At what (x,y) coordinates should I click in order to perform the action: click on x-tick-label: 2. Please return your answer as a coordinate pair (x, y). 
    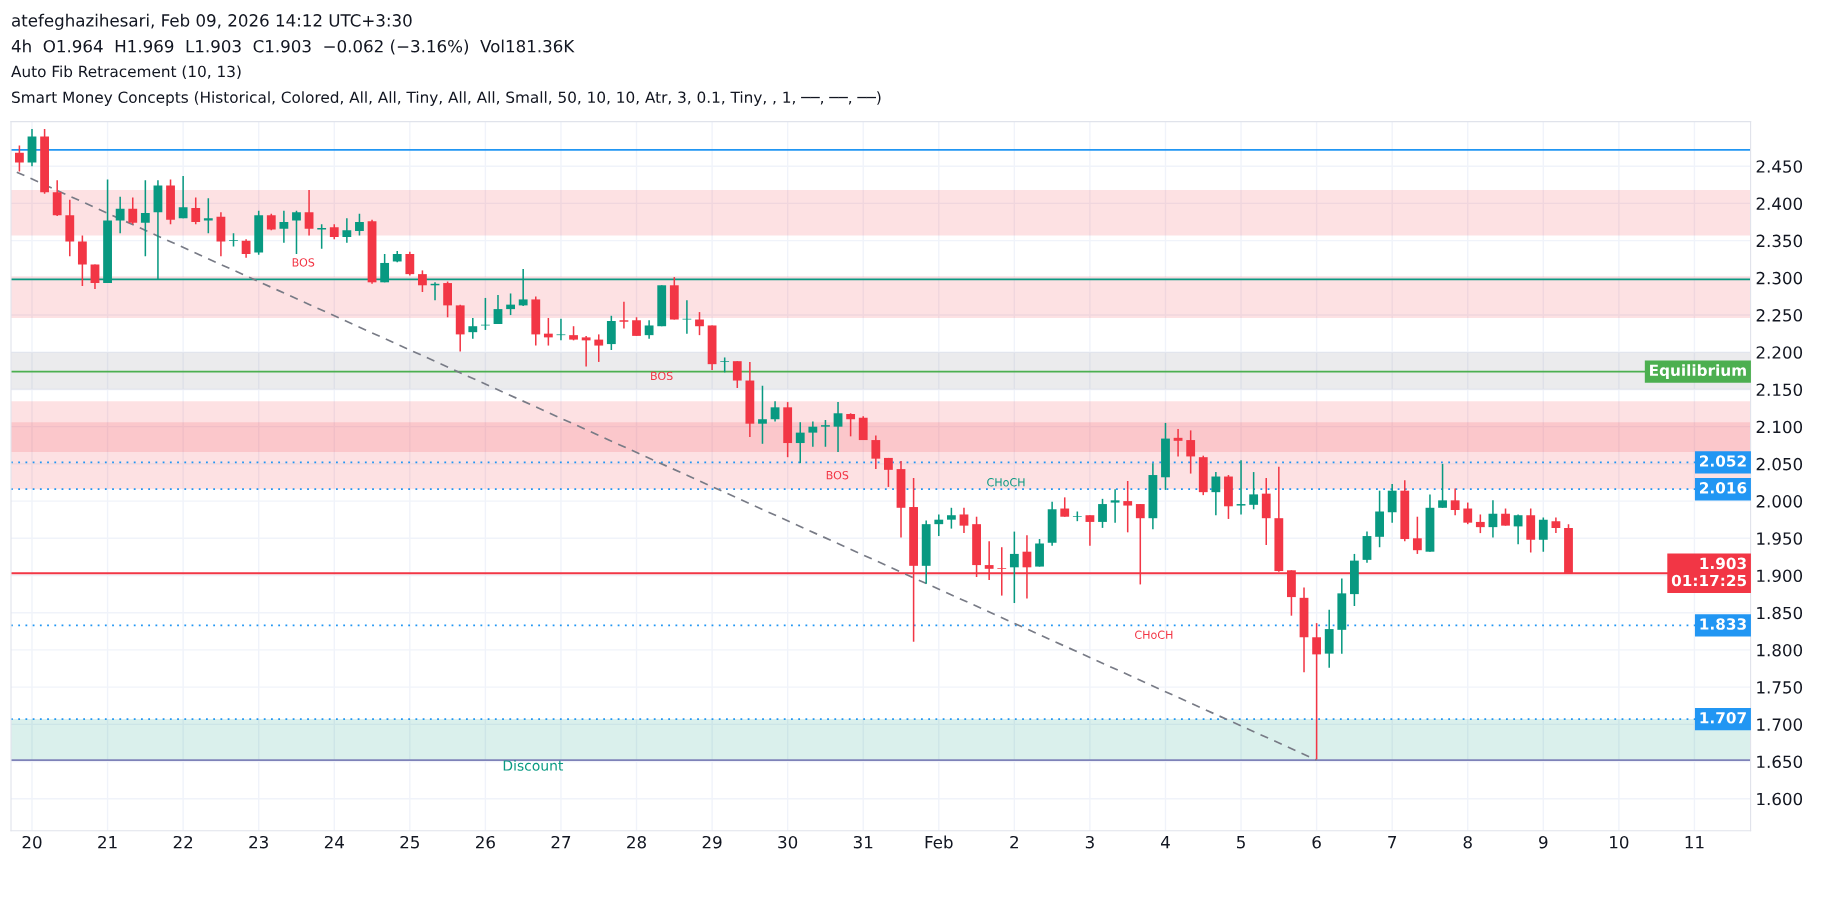
    Looking at the image, I should click on (1014, 842).